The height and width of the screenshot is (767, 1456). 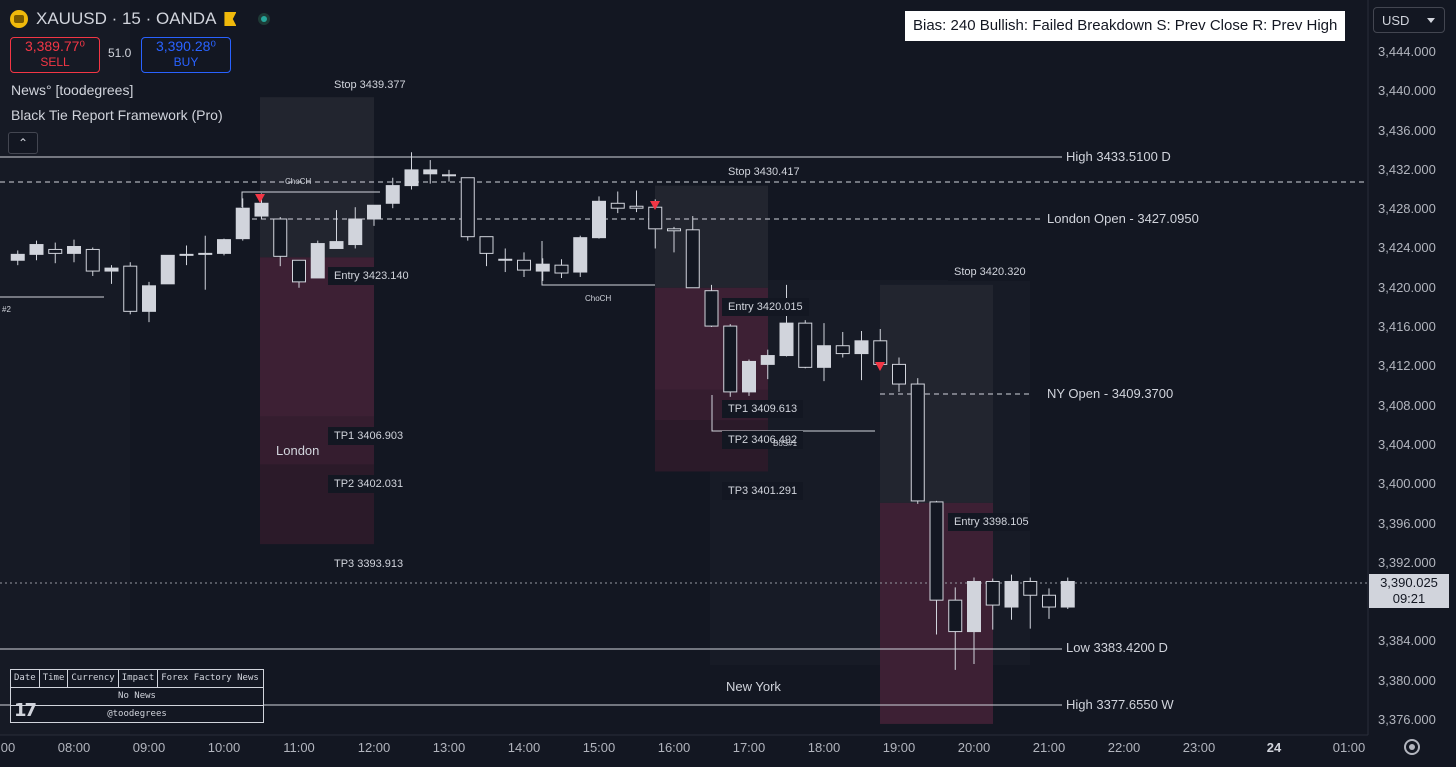 What do you see at coordinates (1349, 747) in the screenshot?
I see `time-axis-label: 01:00` at bounding box center [1349, 747].